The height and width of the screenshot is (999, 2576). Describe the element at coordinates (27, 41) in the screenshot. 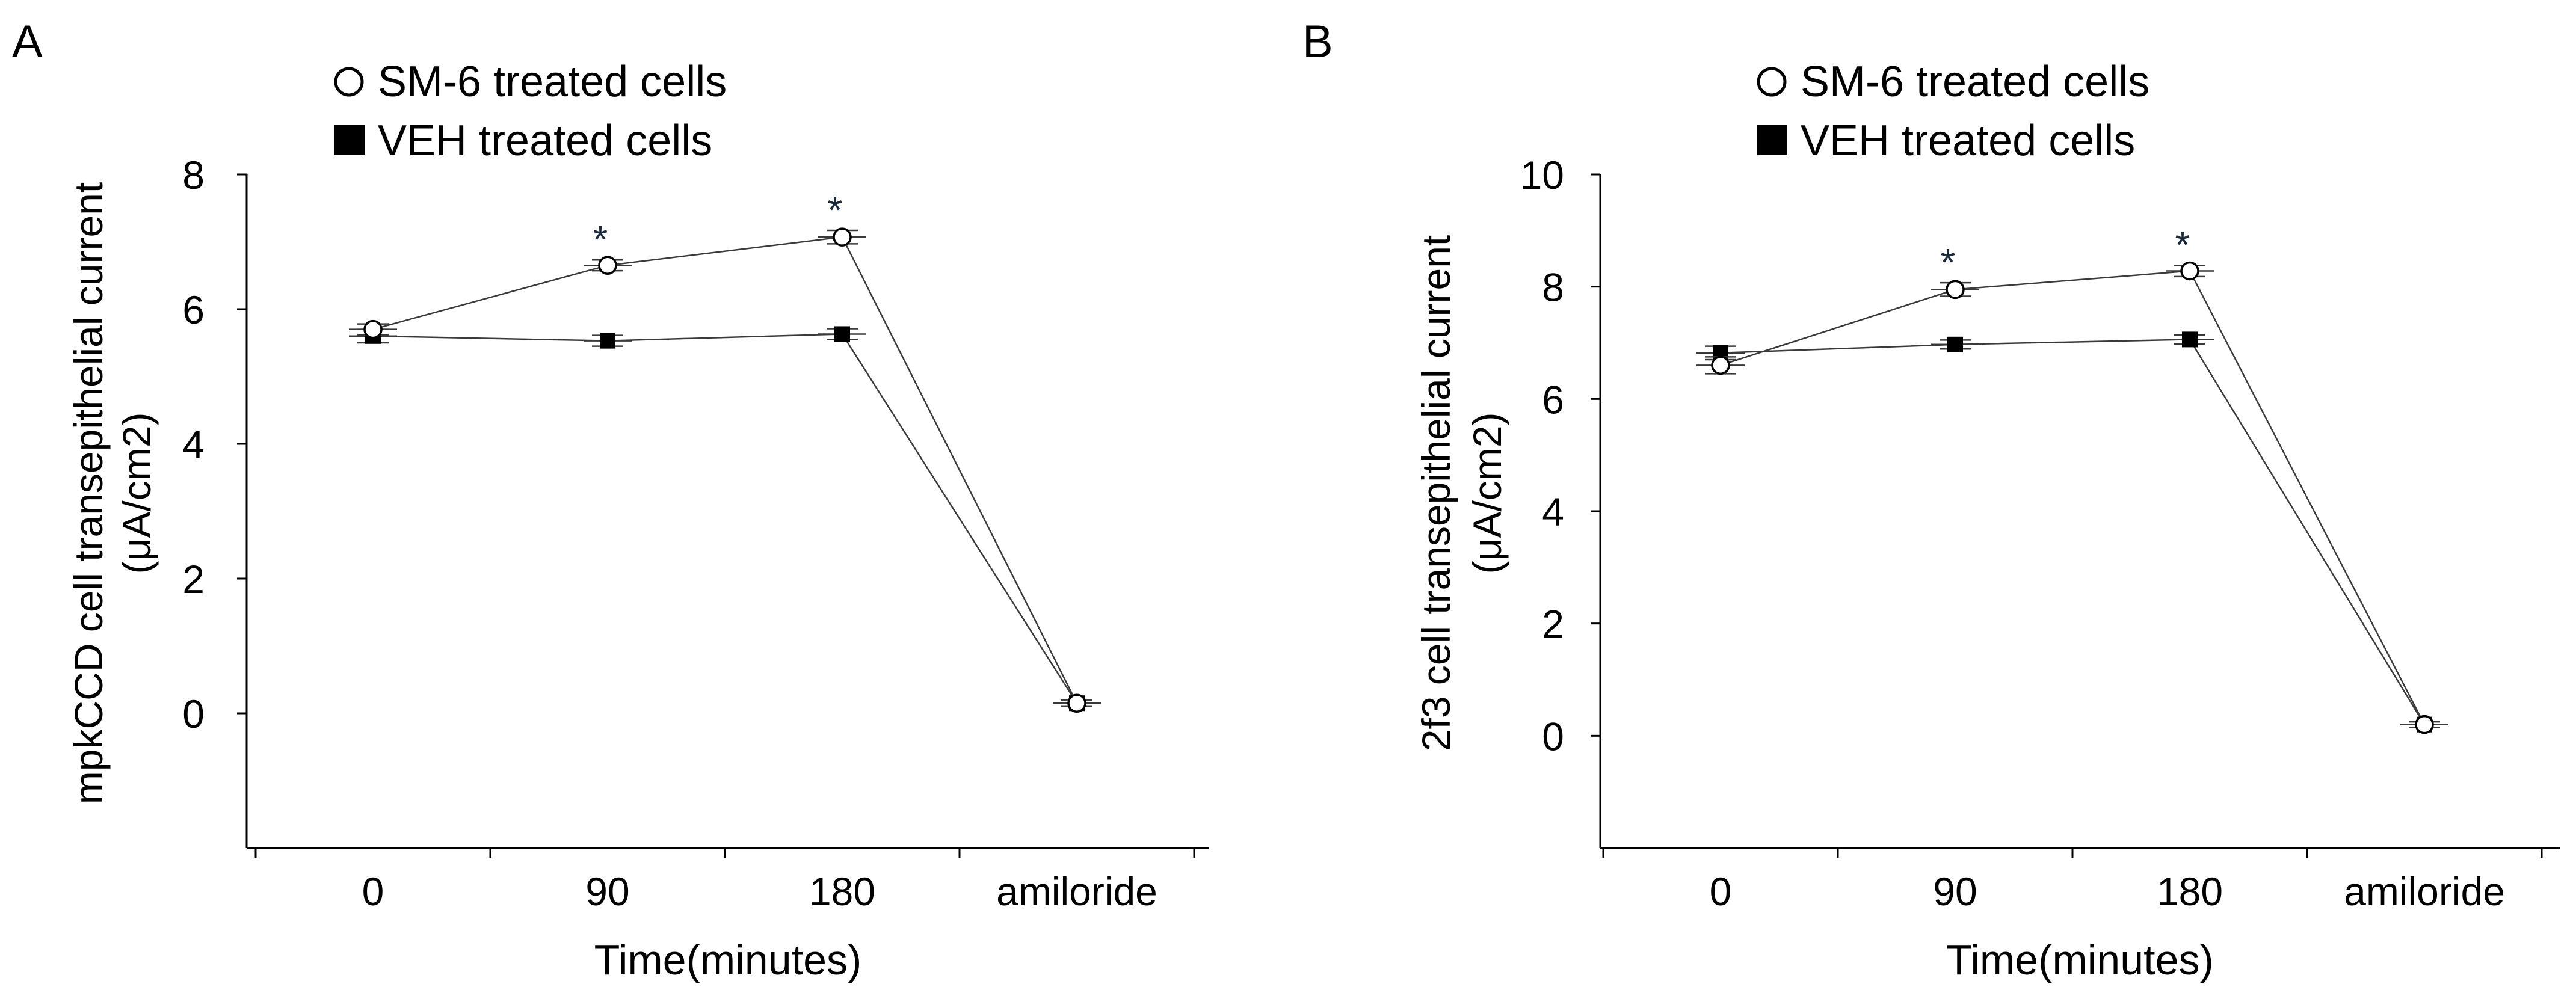

I see `panel-label: A` at that location.